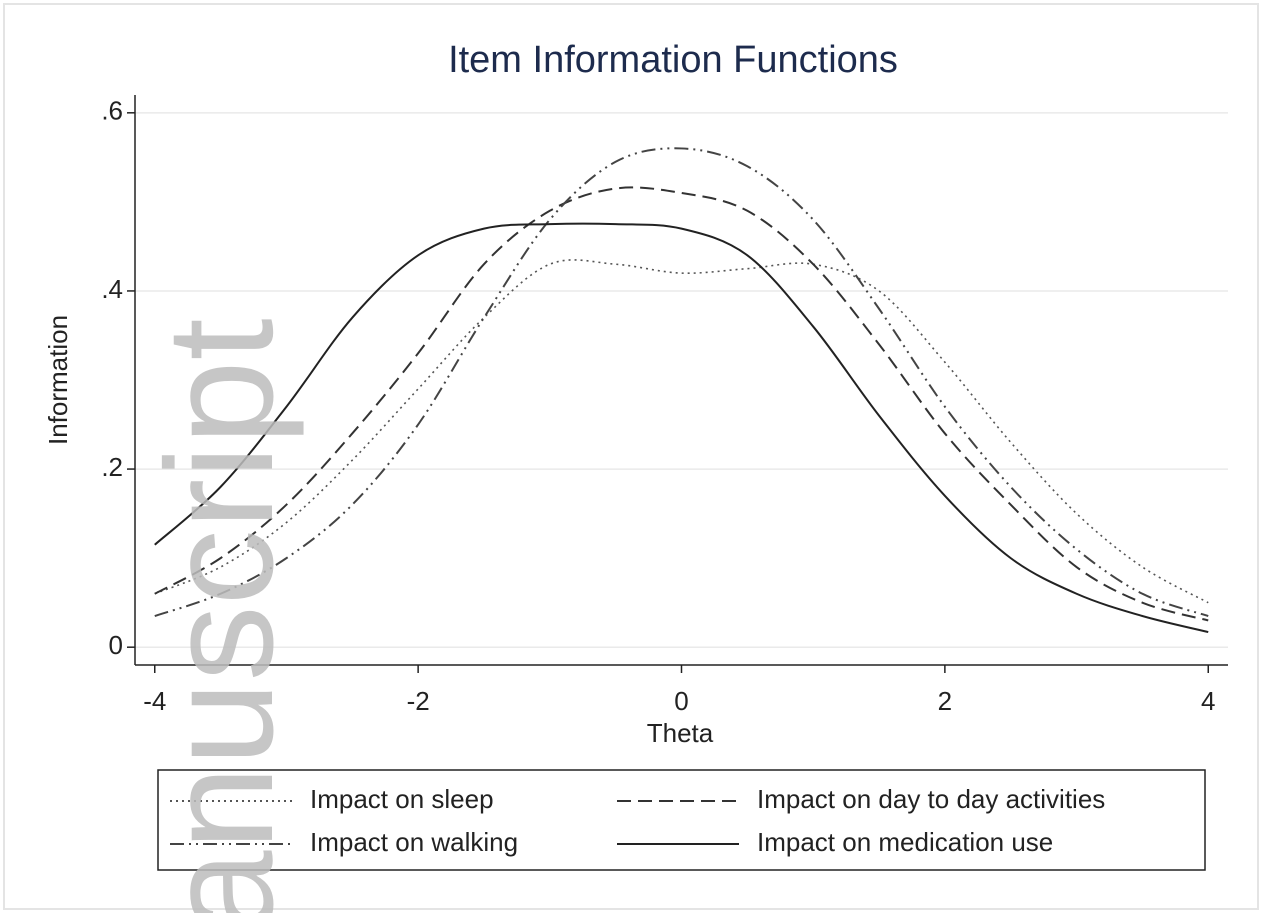 The image size is (1262, 913). What do you see at coordinates (905, 842) in the screenshot?
I see `legend-label: Impact on medication use` at bounding box center [905, 842].